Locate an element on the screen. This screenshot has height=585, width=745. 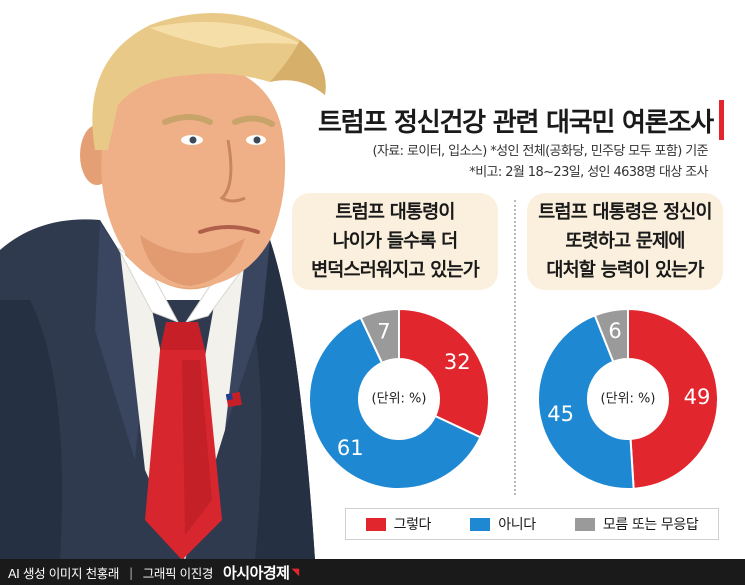
donut-1-slice-yes is located at coordinates (444, 373).